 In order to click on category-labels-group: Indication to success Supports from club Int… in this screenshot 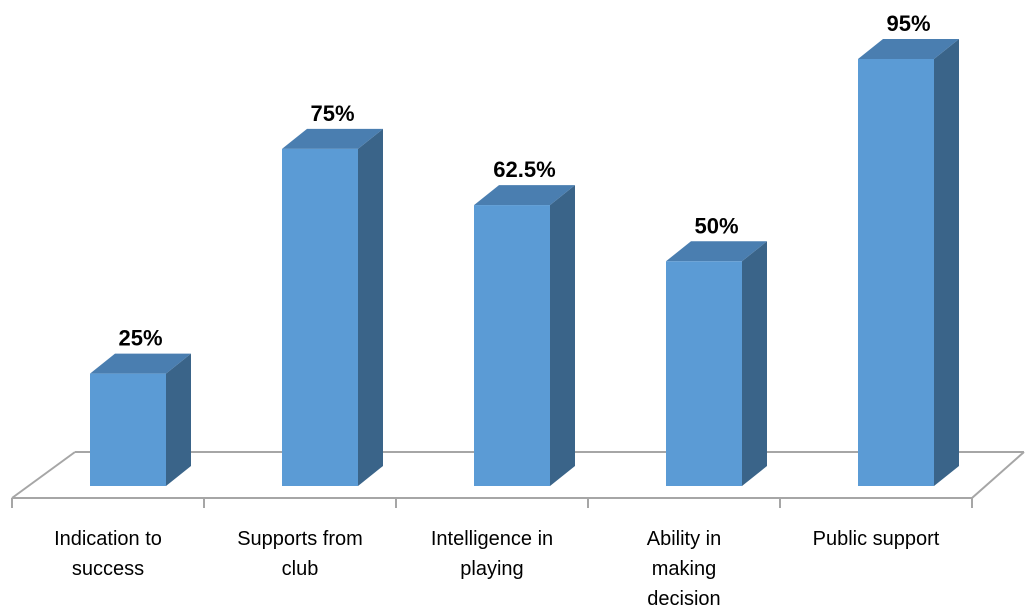, I will do `click(497, 568)`.